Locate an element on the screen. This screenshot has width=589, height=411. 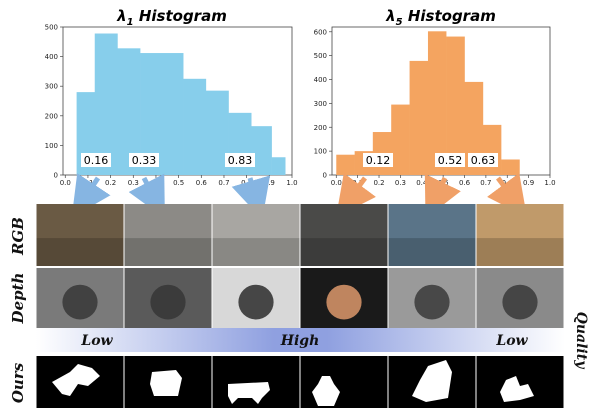
mask-image-sitting-person is located at coordinates (520, 382).